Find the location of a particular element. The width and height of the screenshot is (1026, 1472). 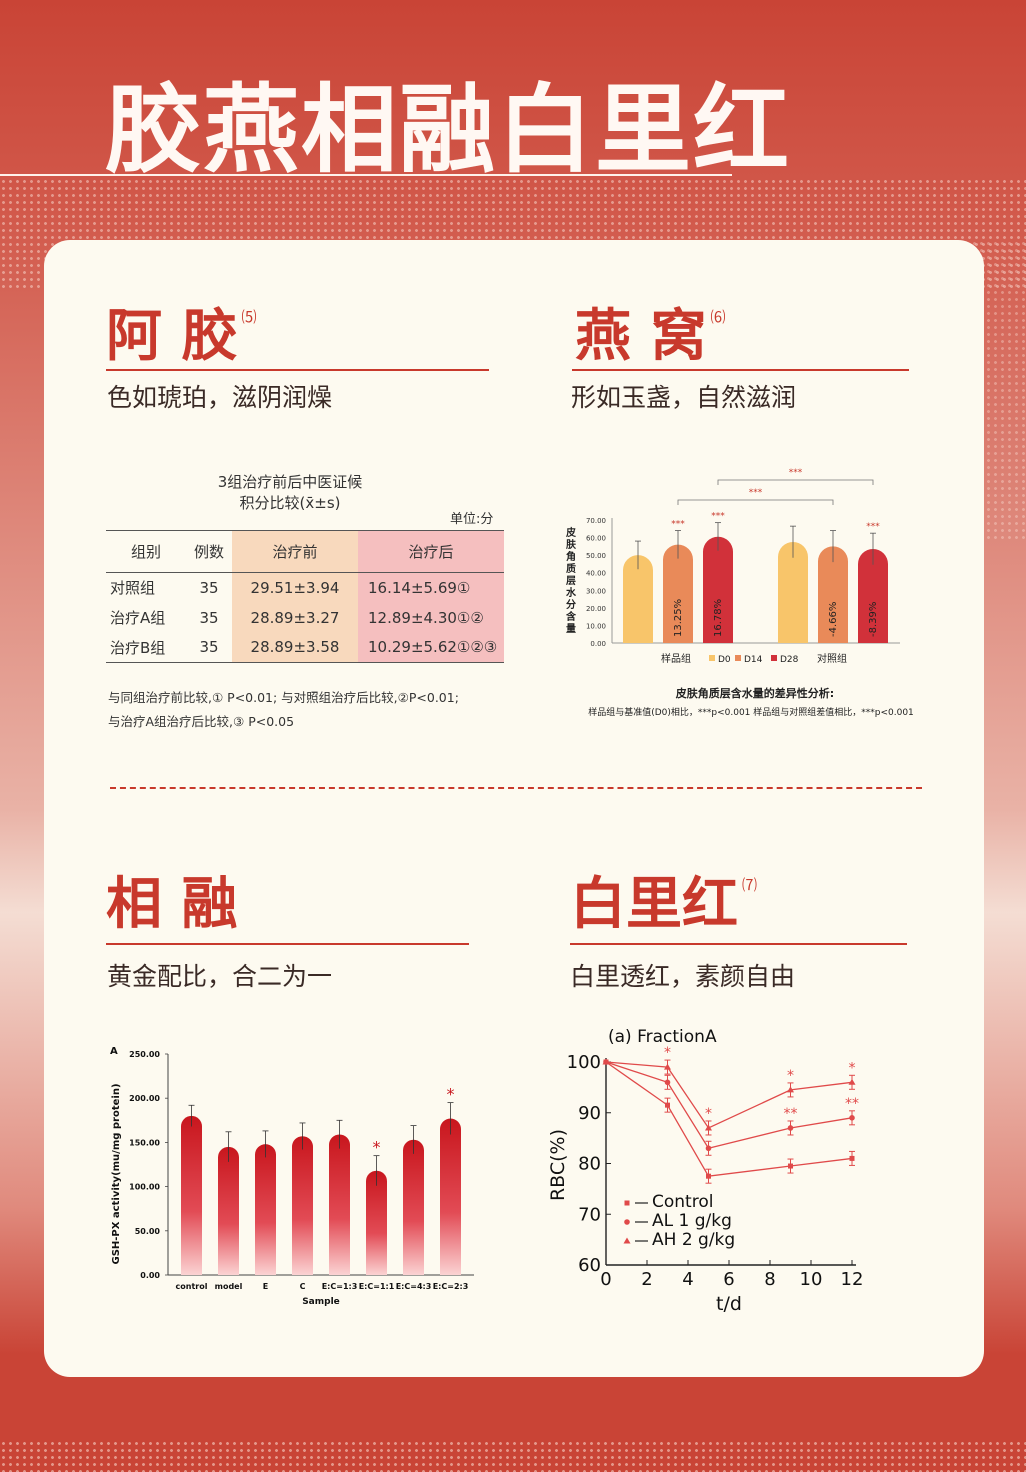

y-tick-label: 250.00 is located at coordinates (144, 1054).